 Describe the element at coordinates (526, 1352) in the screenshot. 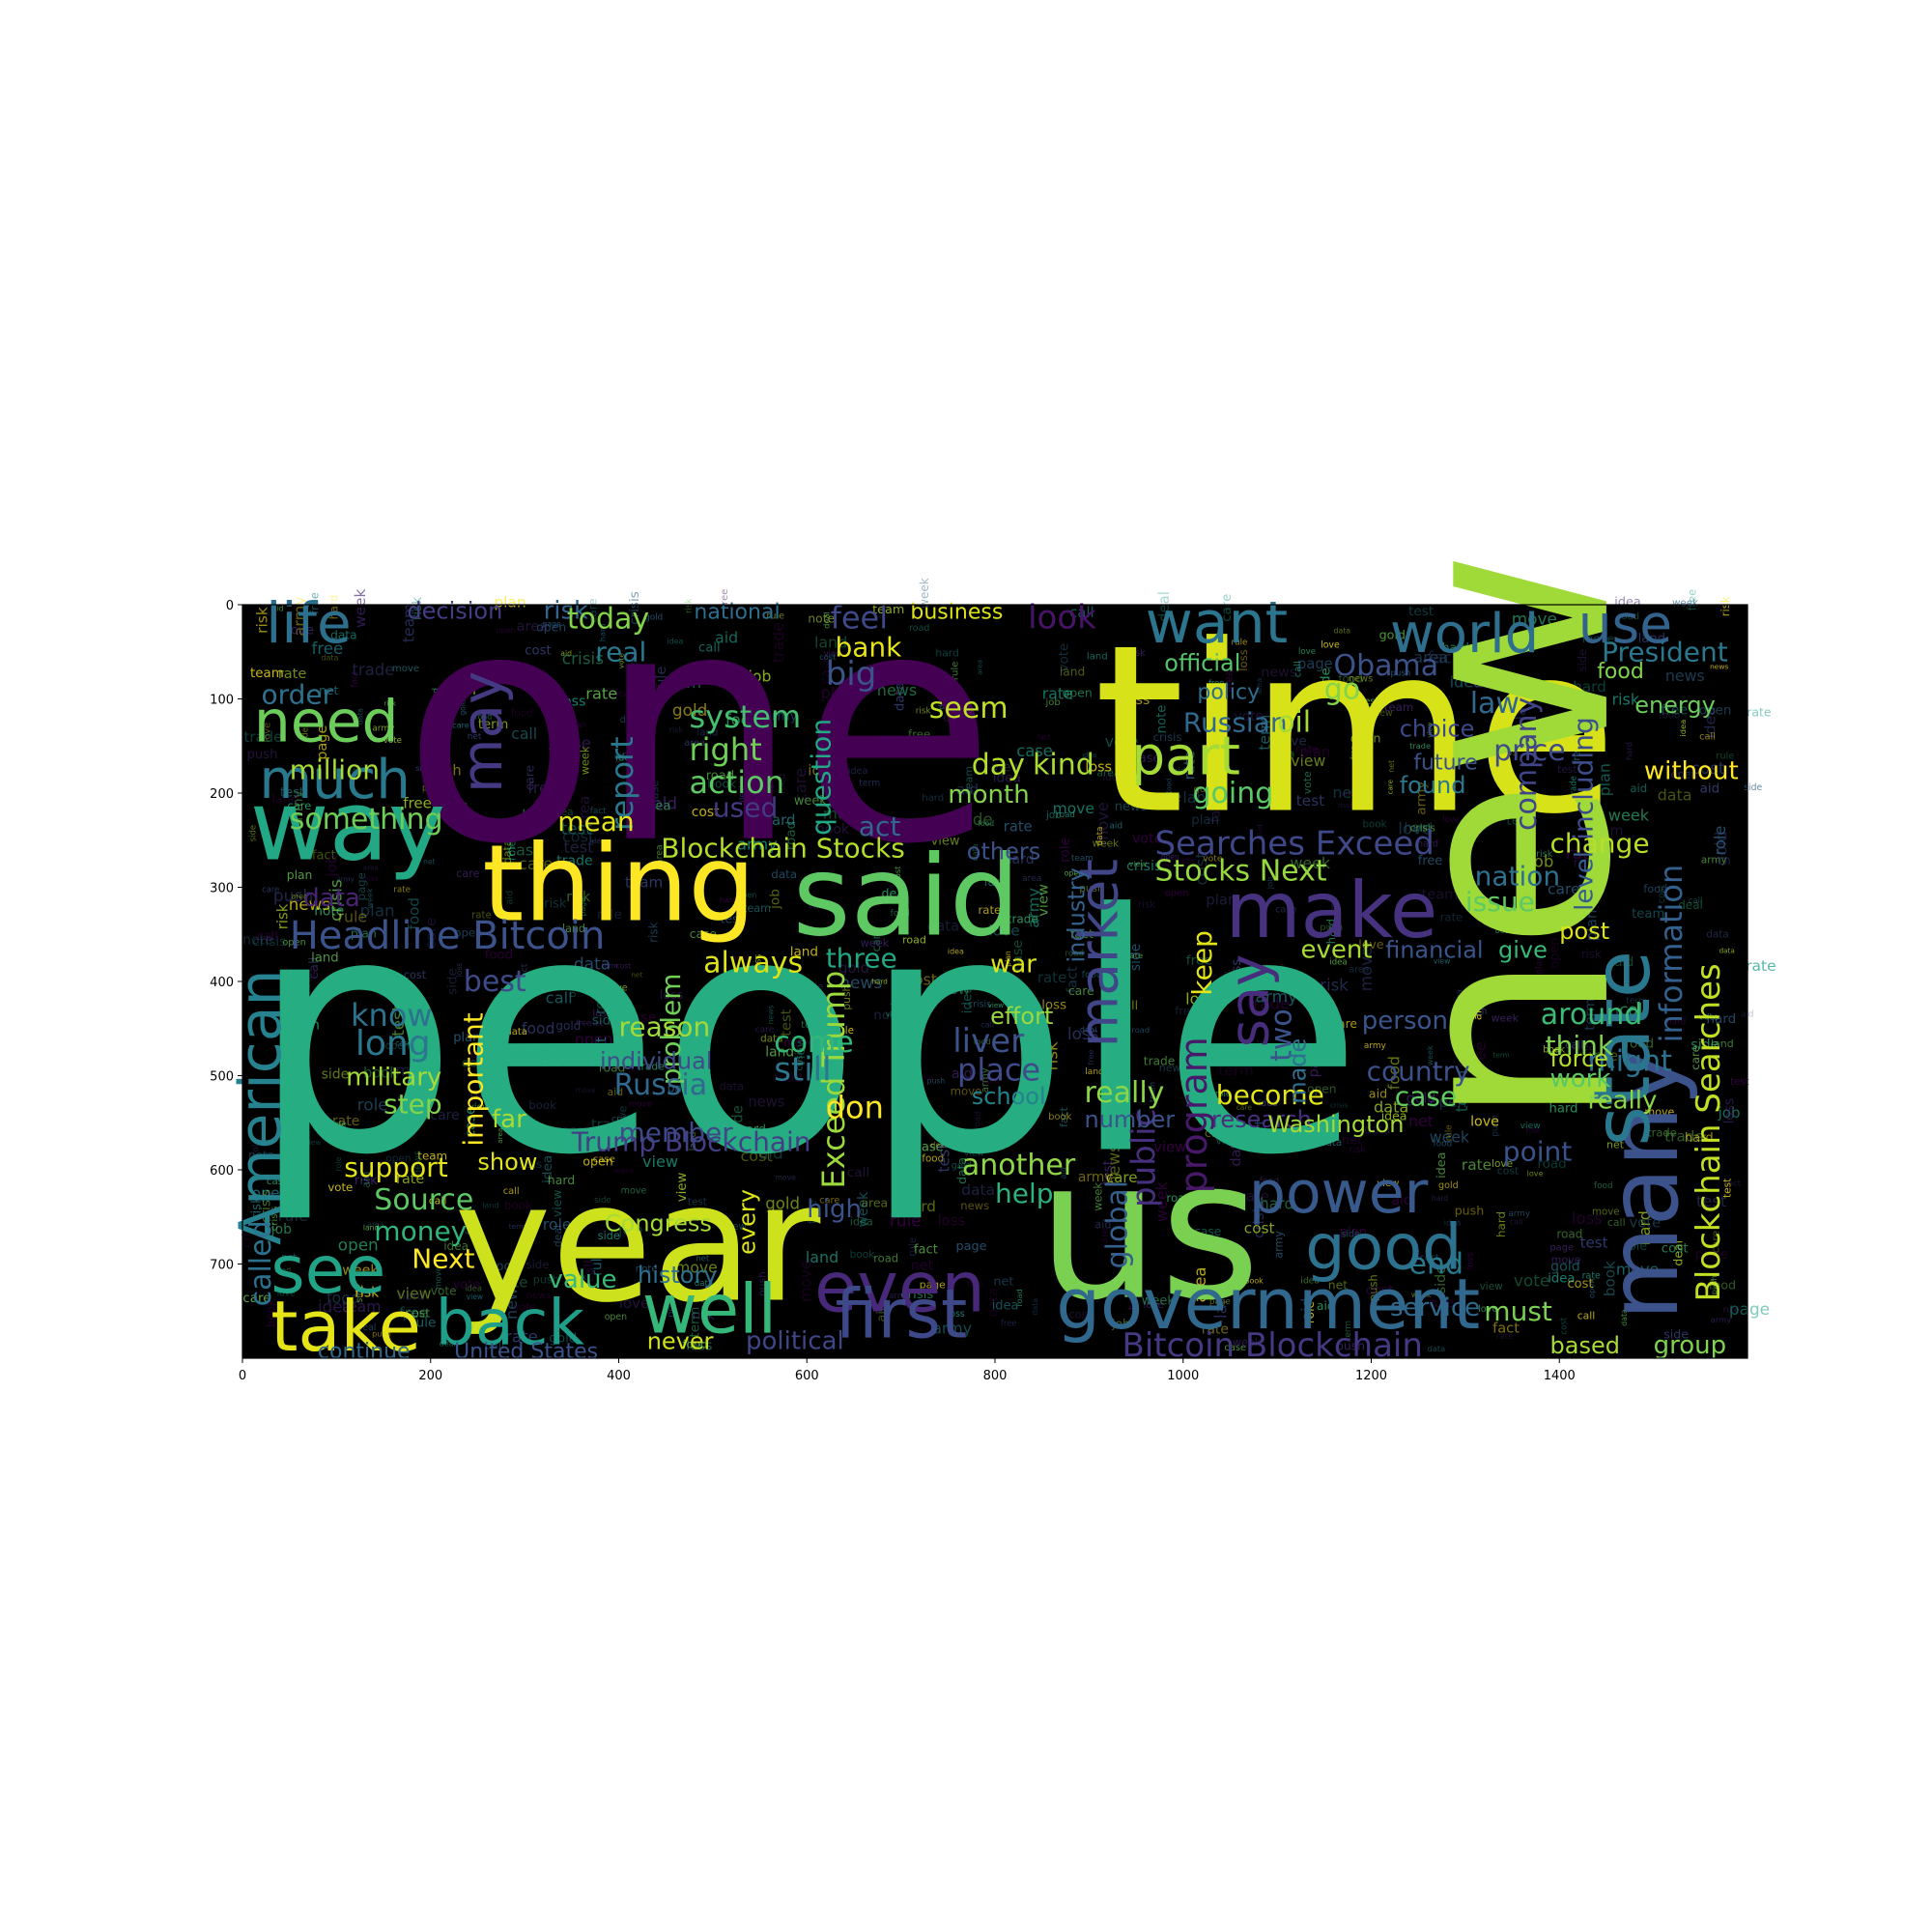

I see `cloud-word: United States` at that location.